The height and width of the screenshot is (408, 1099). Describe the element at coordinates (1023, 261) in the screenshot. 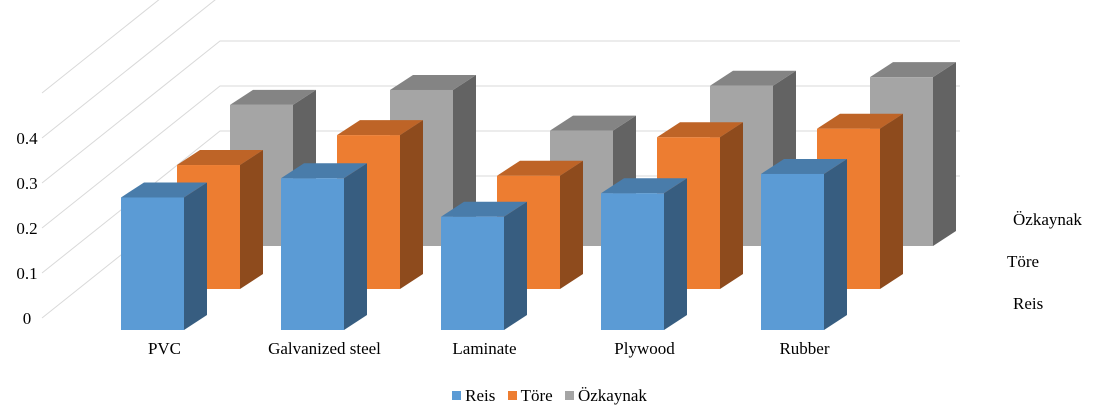

I see `depth-label-tore: Töre` at that location.